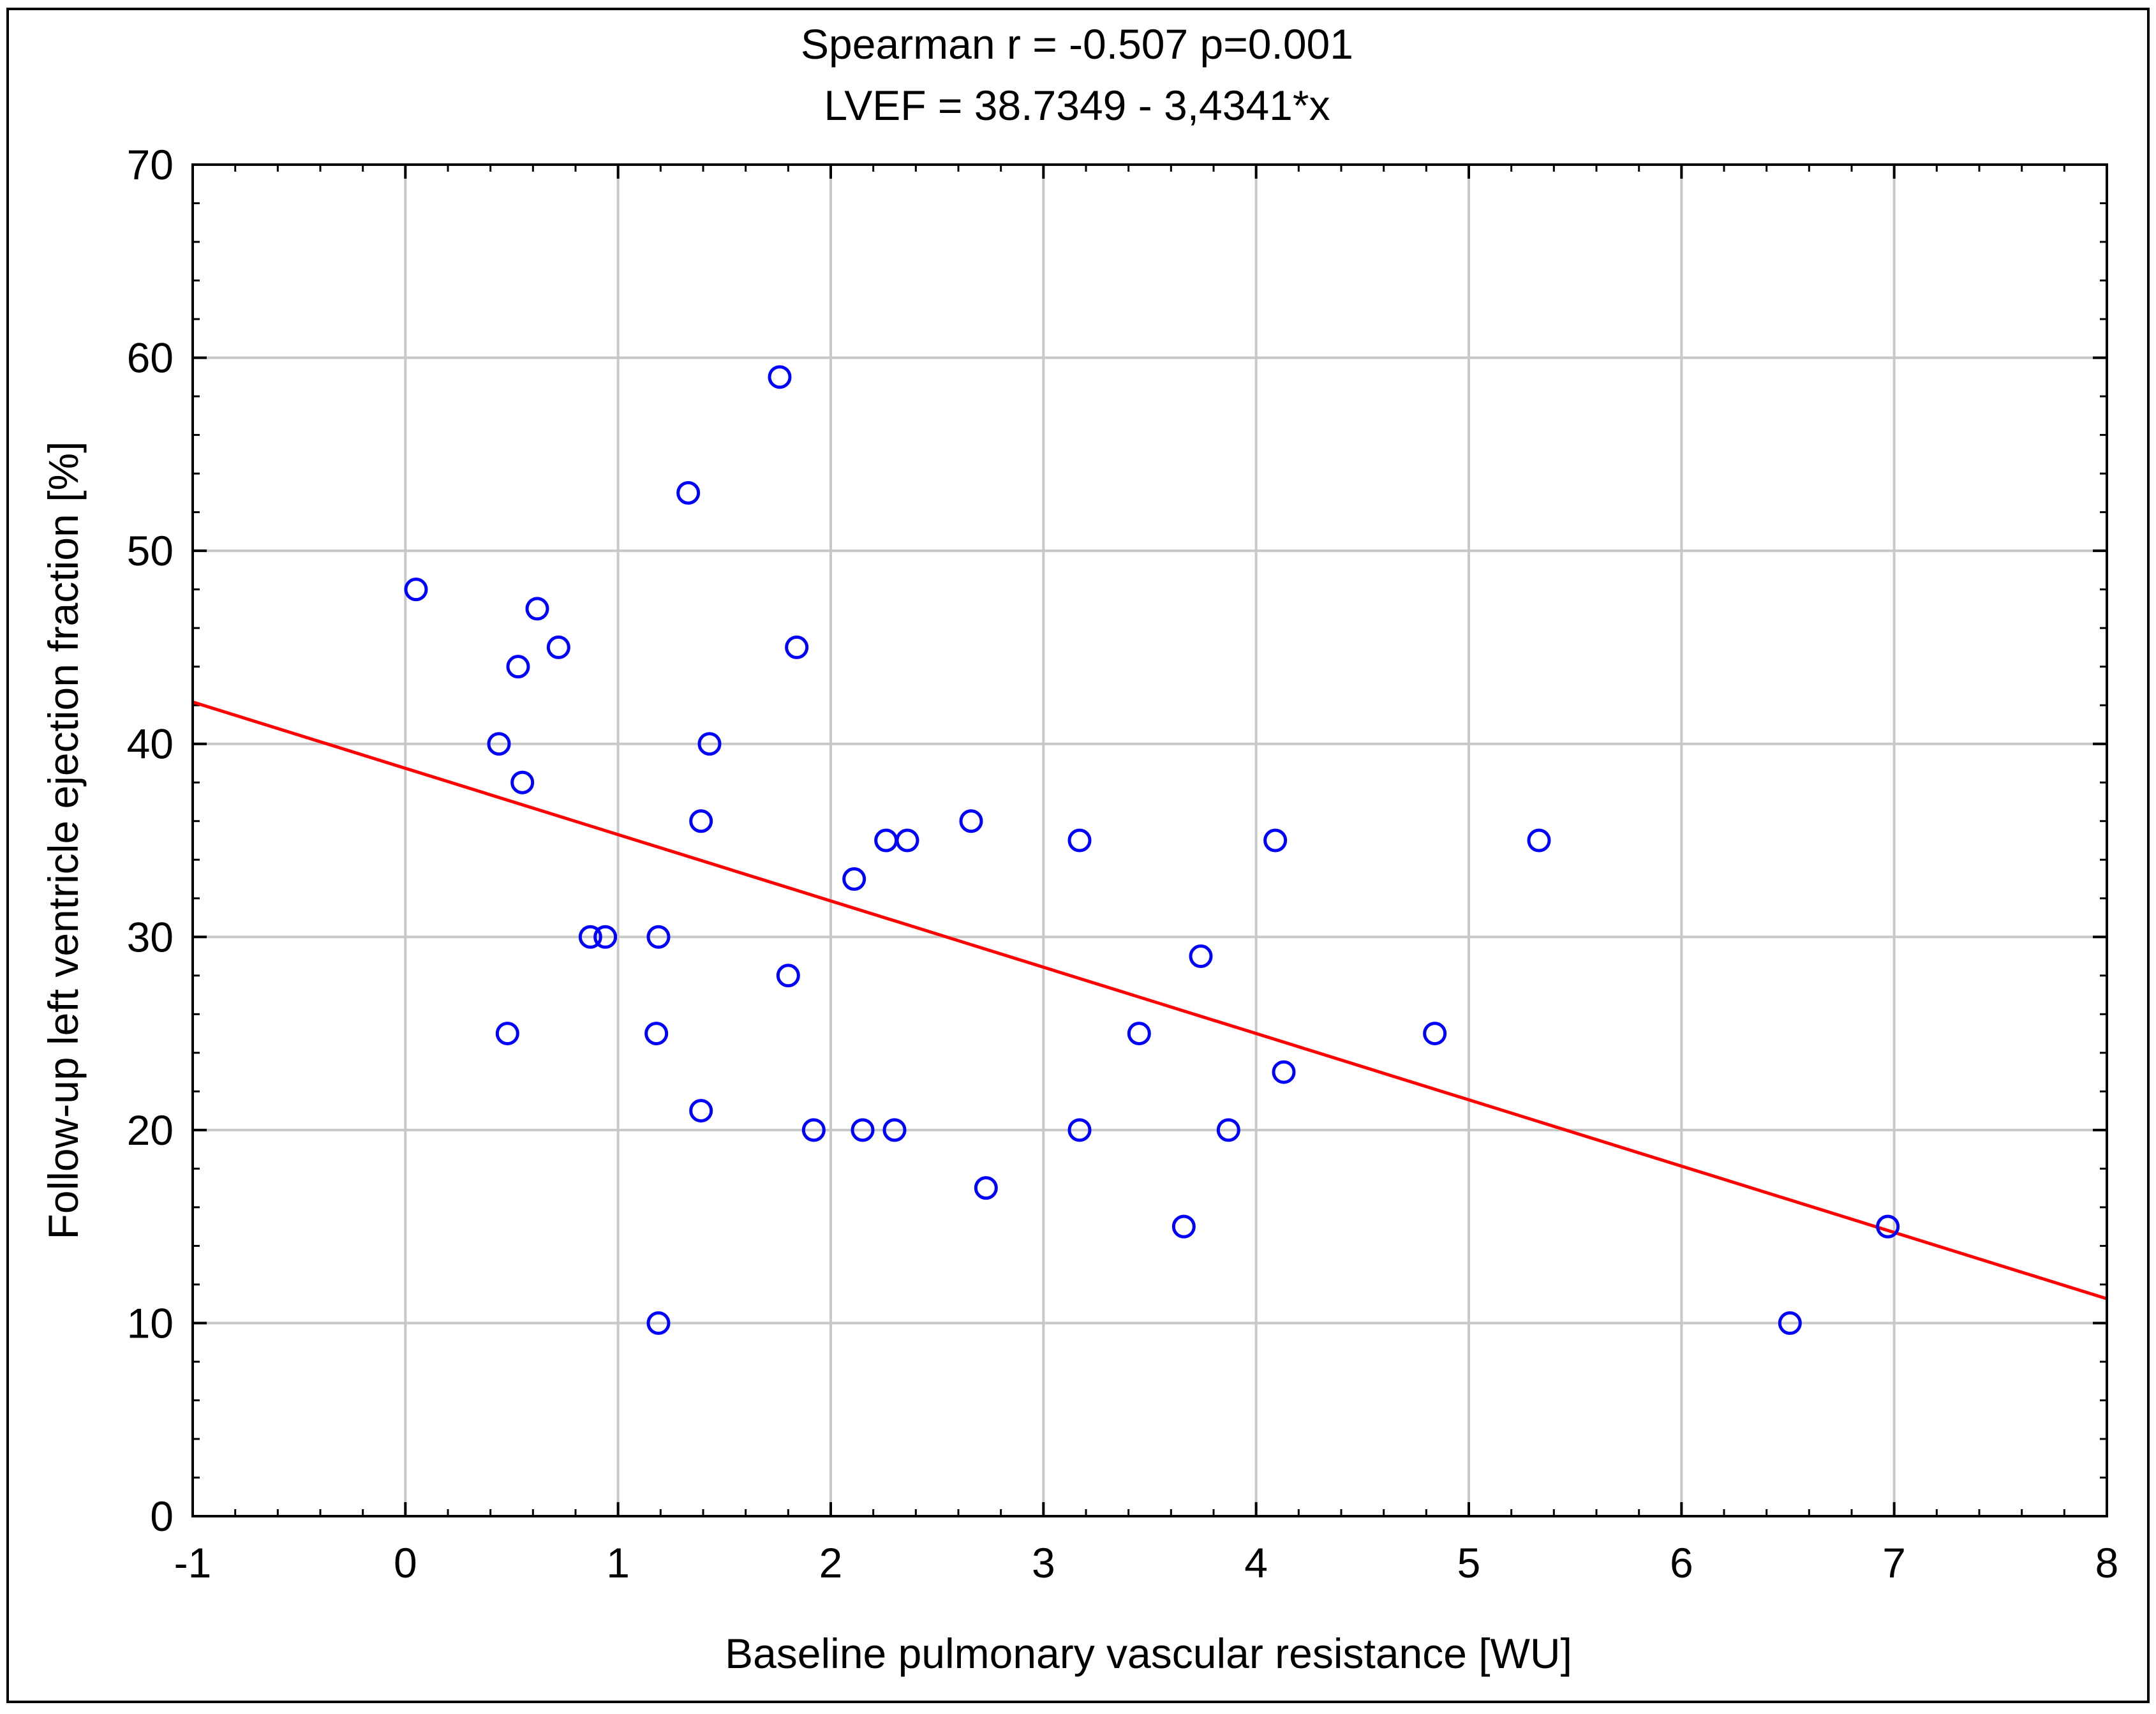 Image resolution: width=2156 pixels, height=1714 pixels. What do you see at coordinates (150, 1323) in the screenshot?
I see `y-tick-label: 10` at bounding box center [150, 1323].